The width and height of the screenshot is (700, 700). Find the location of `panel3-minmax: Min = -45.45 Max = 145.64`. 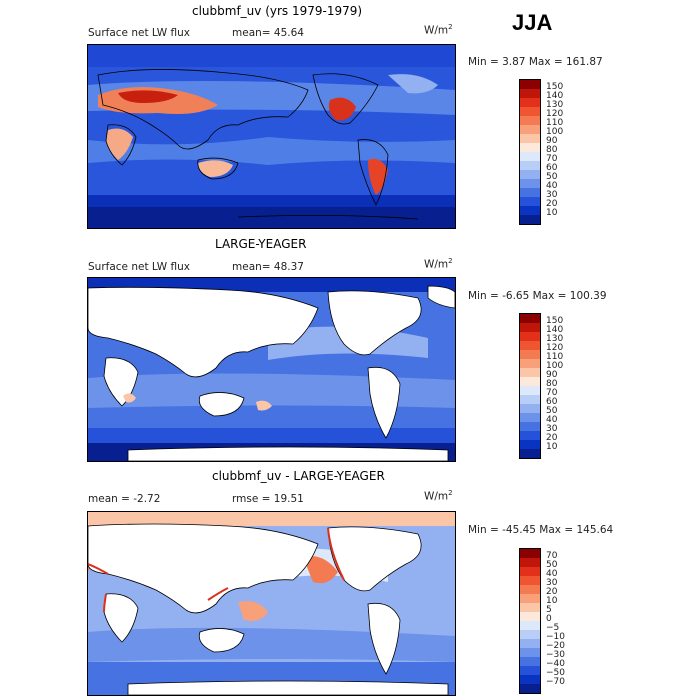

panel3-minmax: Min = -45.45 Max = 145.64 is located at coordinates (541, 530).